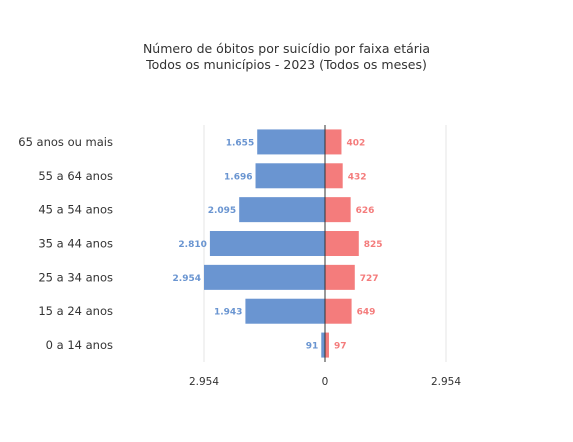  I want to click on value-label-left-3: 2.810, so click(192, 245).